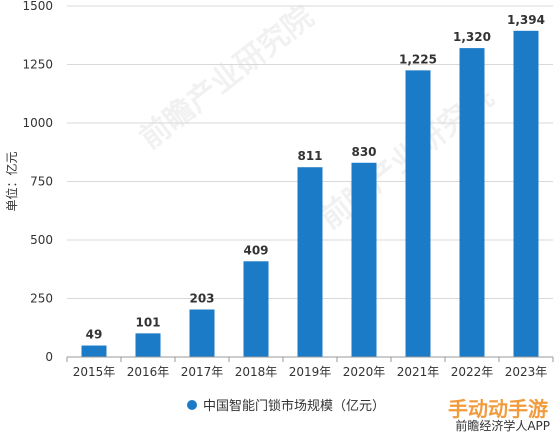 This screenshot has height=438, width=558. Describe the element at coordinates (11, 181) in the screenshot. I see `y-axis-label: 单位：亿元` at that location.